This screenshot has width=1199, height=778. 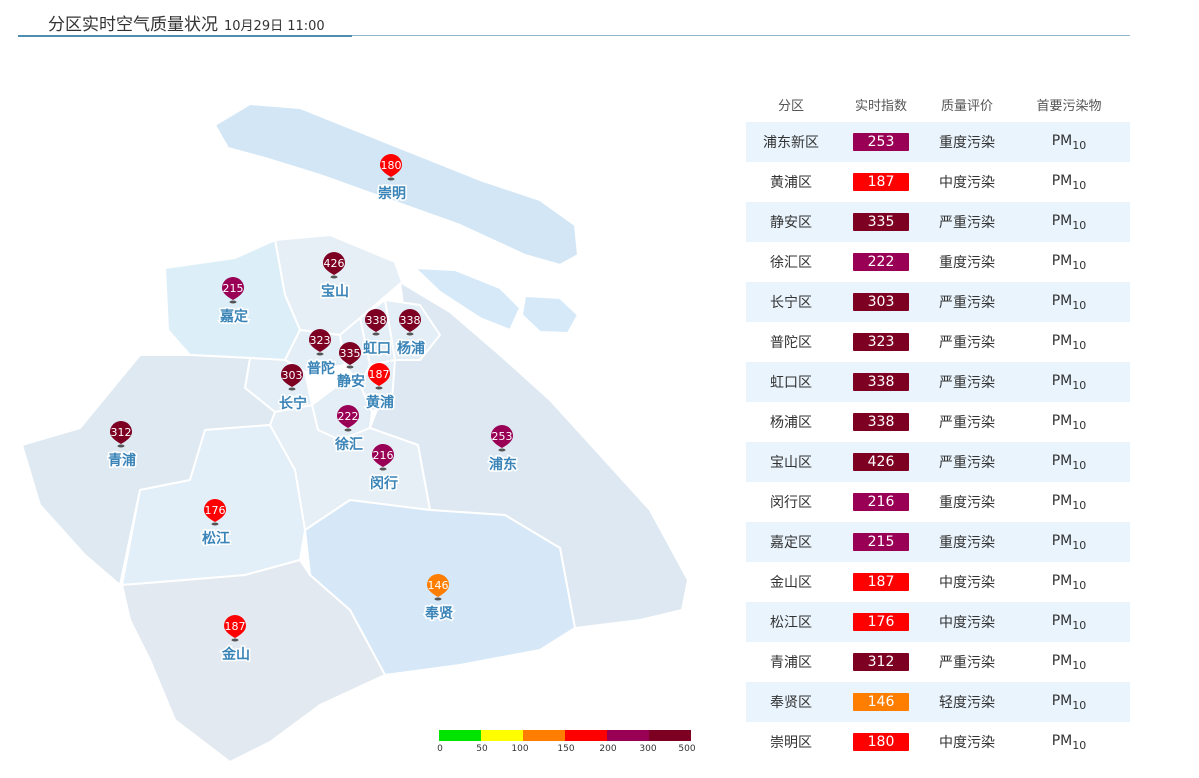 I want to click on legend-color-bar, so click(x=565, y=735).